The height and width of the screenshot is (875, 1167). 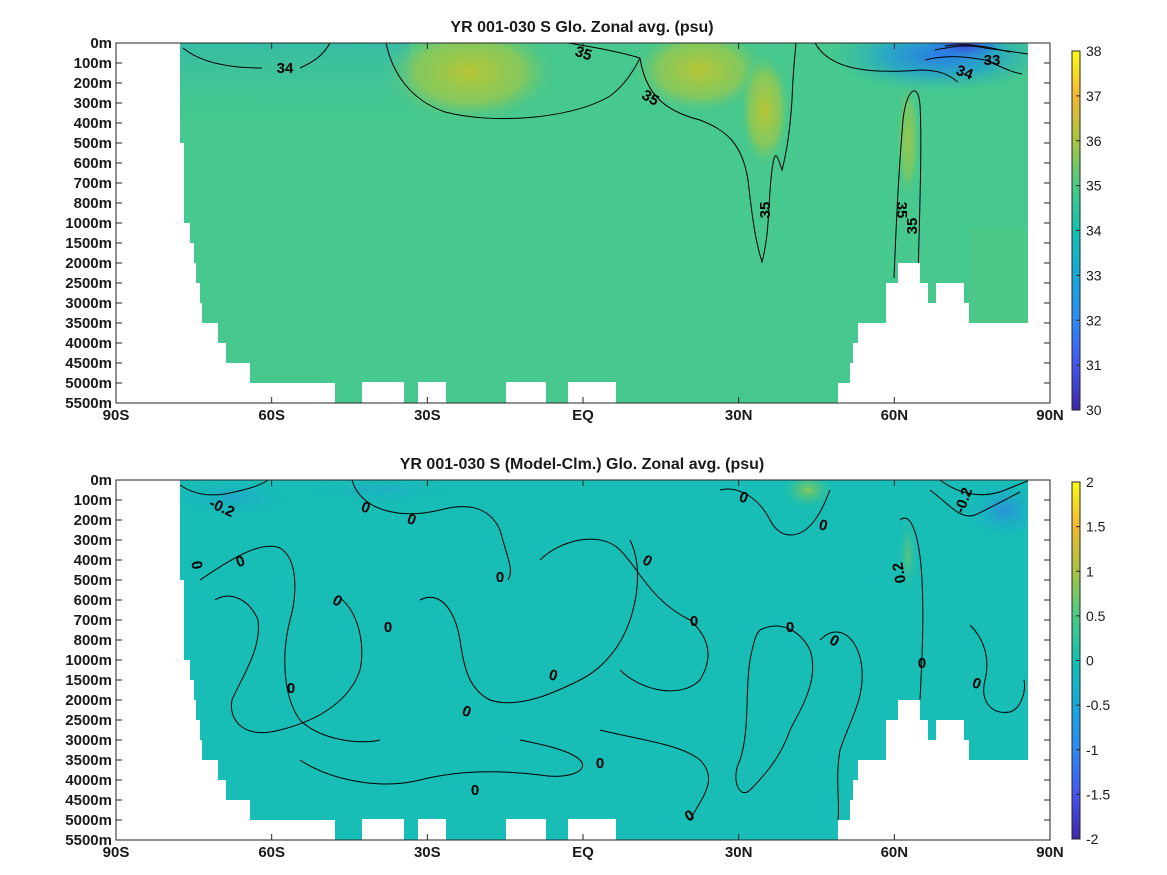 I want to click on top-land-ridge-c, so click(x=526, y=392).